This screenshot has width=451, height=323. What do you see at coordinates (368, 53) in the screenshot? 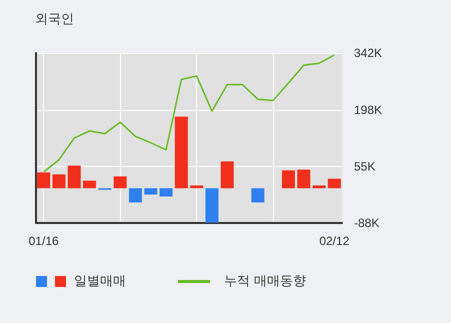
I see `y-tick-label: 342K` at bounding box center [368, 53].